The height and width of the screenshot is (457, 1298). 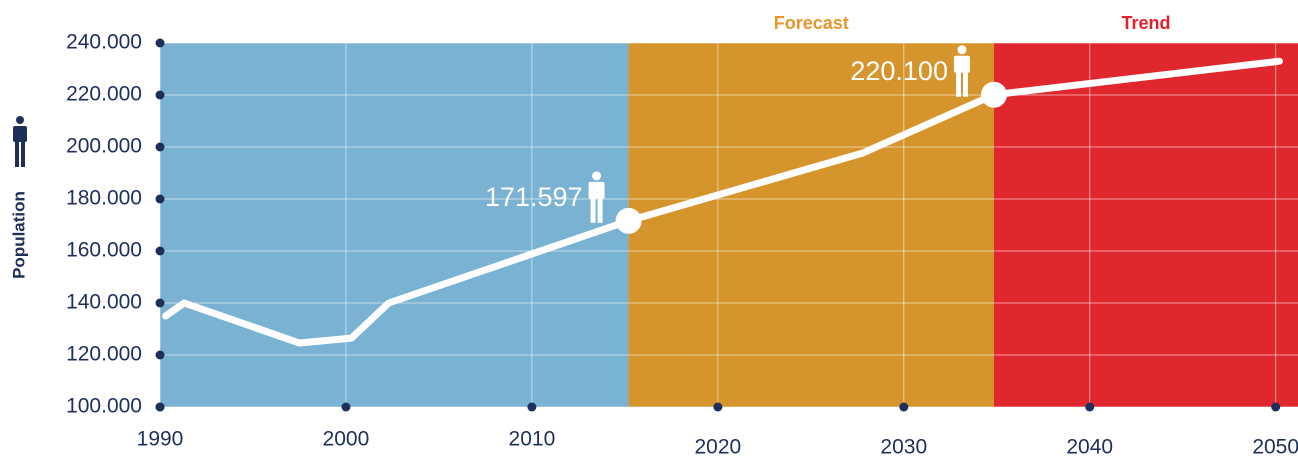 What do you see at coordinates (717, 446) in the screenshot?
I see `x-tick-label: 2020` at bounding box center [717, 446].